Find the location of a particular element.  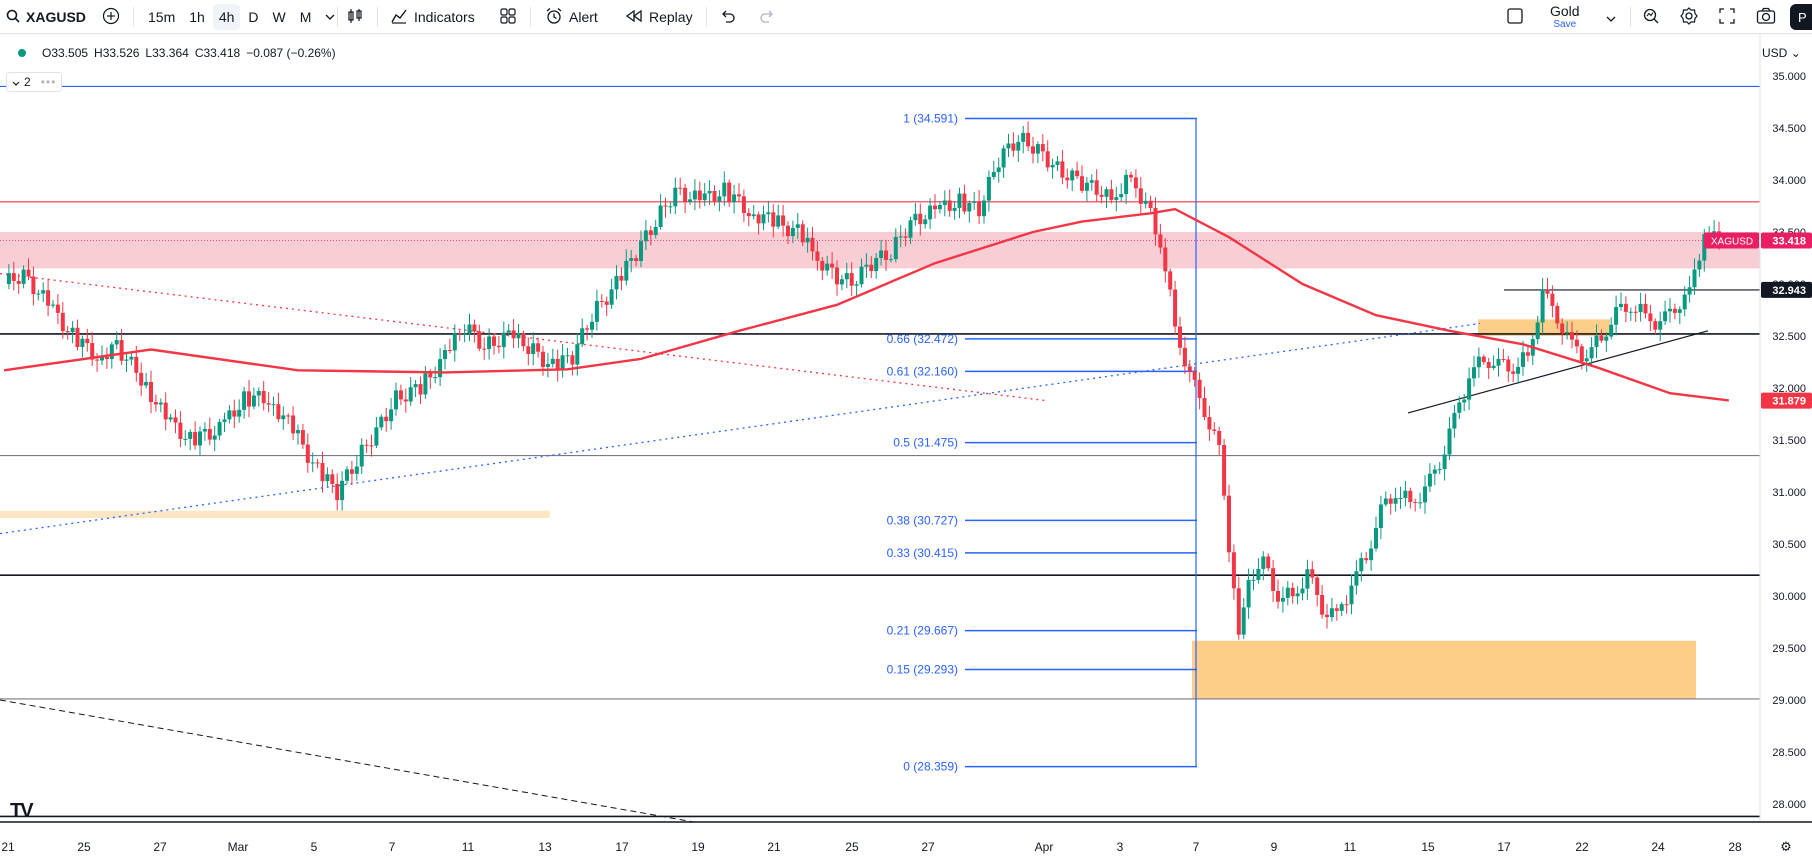

timeframe-1h: 1h is located at coordinates (197, 17).